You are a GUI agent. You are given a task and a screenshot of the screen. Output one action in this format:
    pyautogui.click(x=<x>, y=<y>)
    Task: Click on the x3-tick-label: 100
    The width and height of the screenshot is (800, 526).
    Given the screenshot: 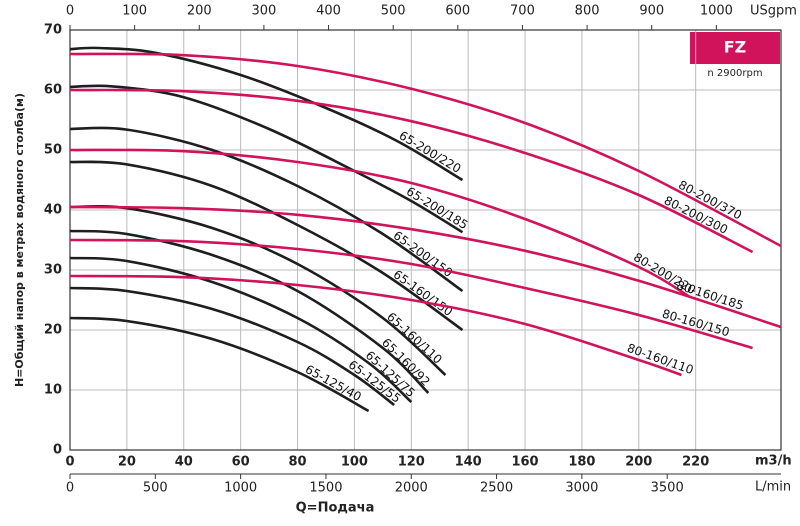 What is the action you would take?
    pyautogui.click(x=134, y=11)
    